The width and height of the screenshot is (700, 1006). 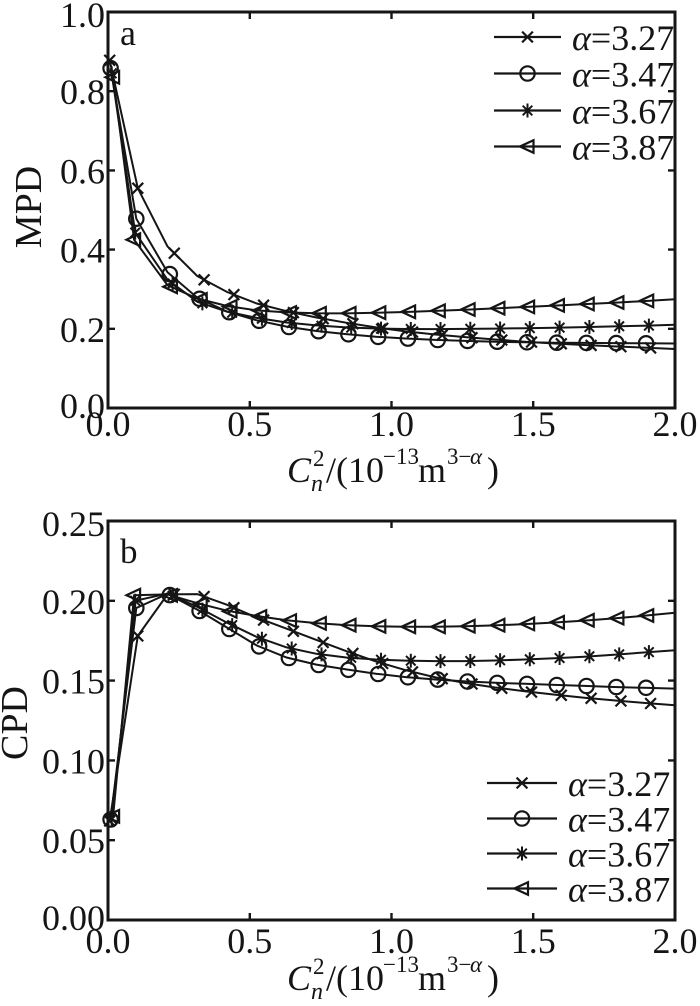 What do you see at coordinates (128, 33) in the screenshot?
I see `svg-text: a` at bounding box center [128, 33].